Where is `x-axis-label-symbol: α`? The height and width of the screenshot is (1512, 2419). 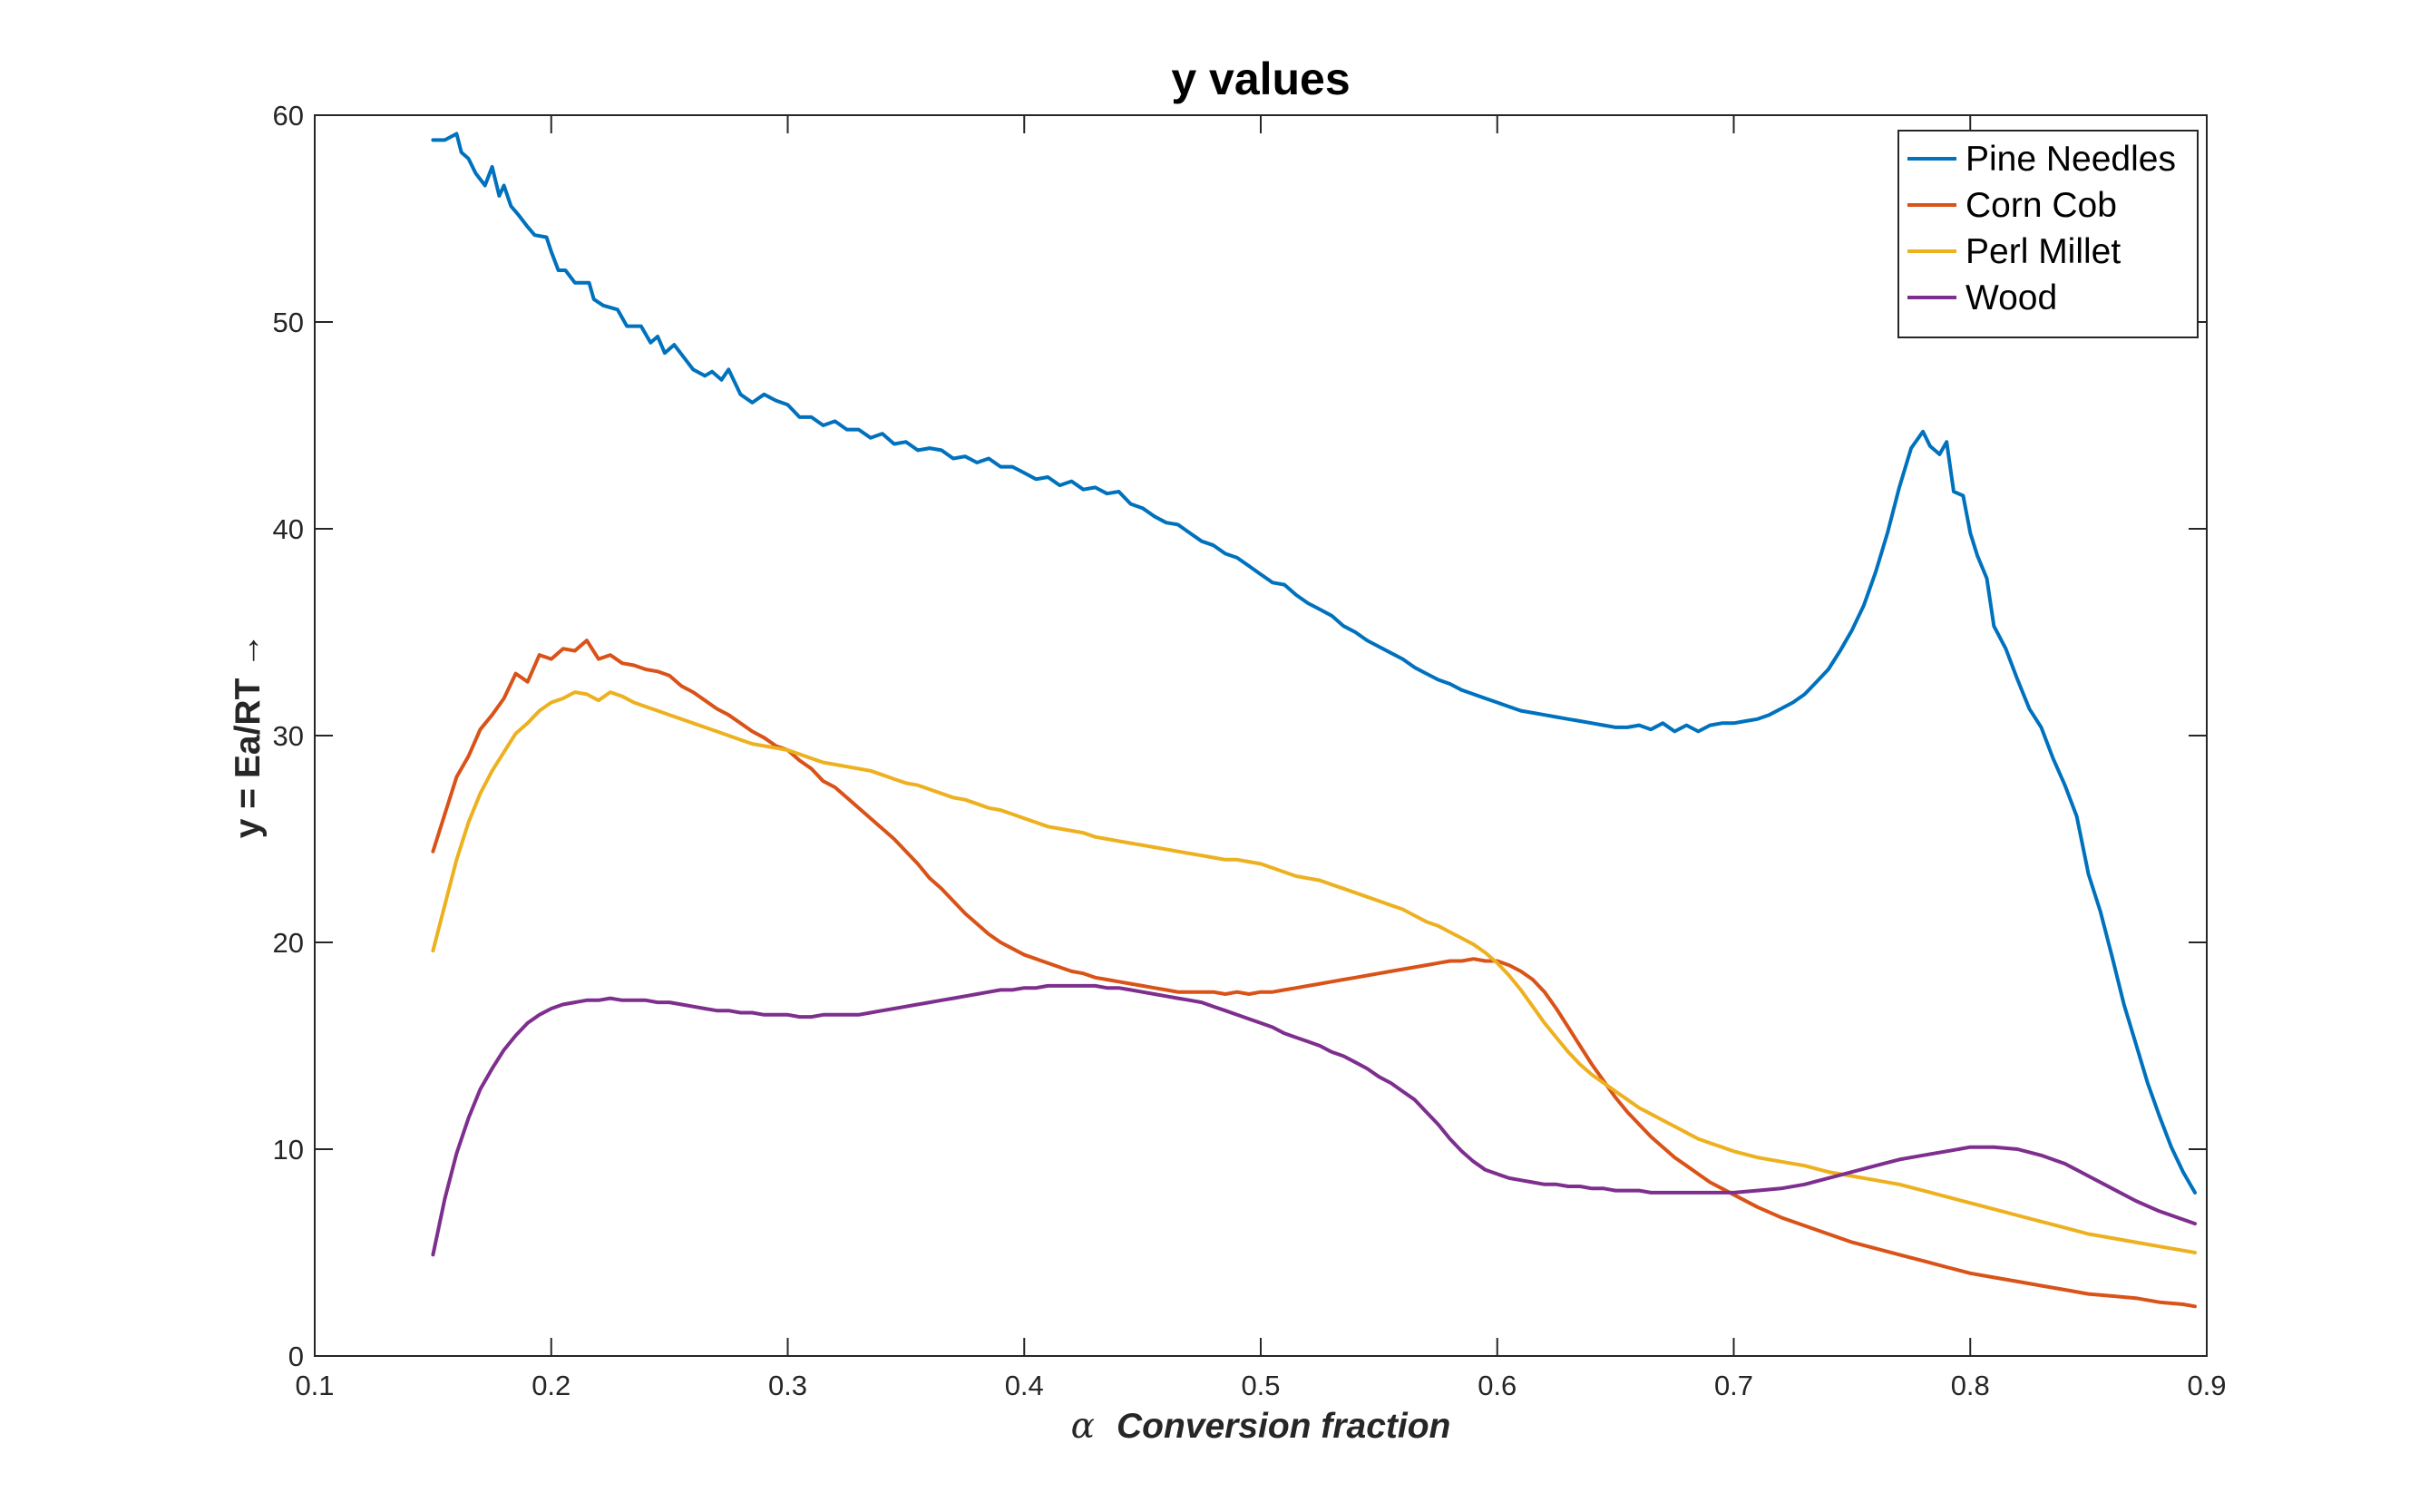
x-axis-label-symbol: α is located at coordinates (1083, 1426).